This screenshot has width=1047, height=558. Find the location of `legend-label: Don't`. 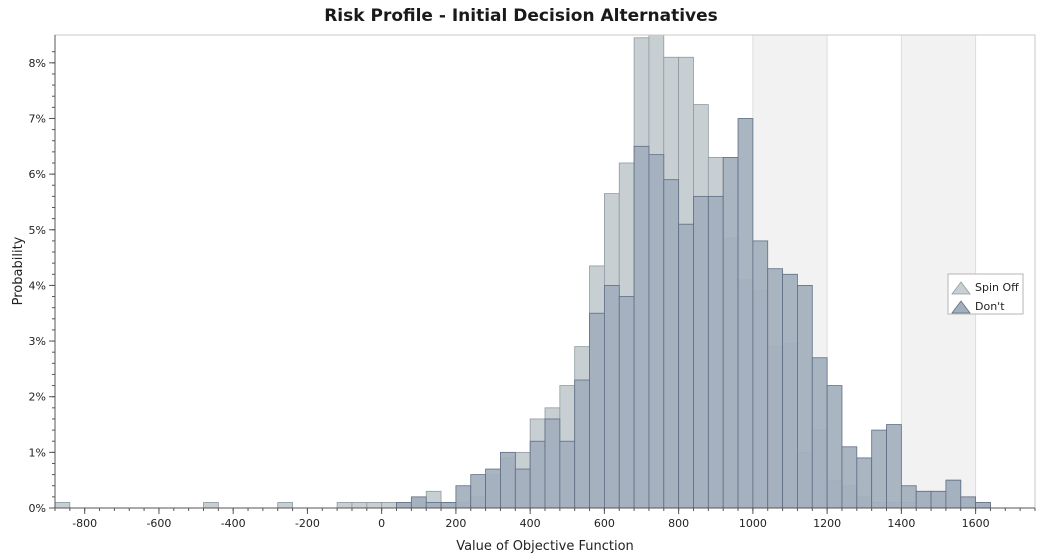

legend-label: Don't is located at coordinates (990, 306).